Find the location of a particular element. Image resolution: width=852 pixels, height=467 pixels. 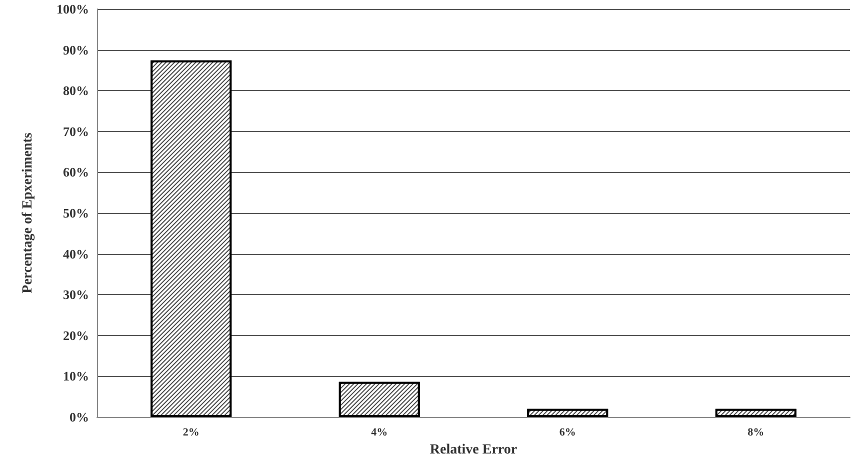

x-tick-label: 6% is located at coordinates (567, 432).